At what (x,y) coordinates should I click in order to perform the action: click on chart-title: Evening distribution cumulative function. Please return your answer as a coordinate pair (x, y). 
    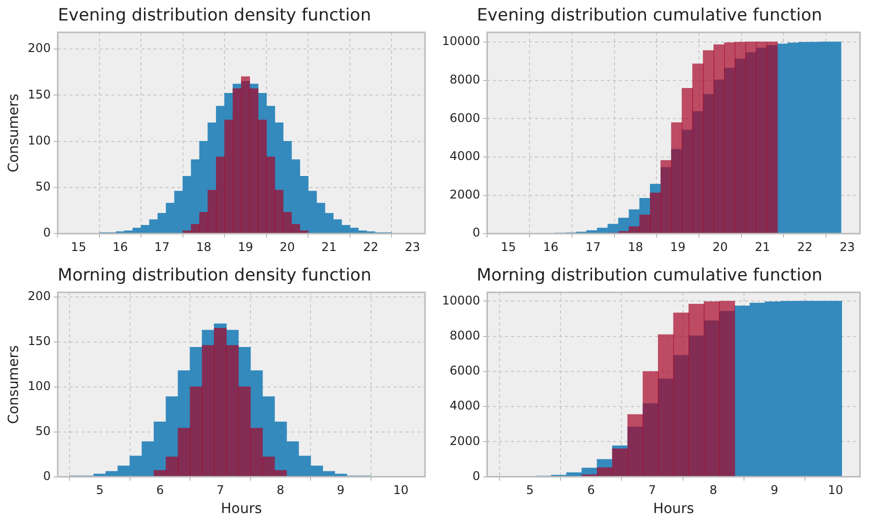
    Looking at the image, I should click on (649, 16).